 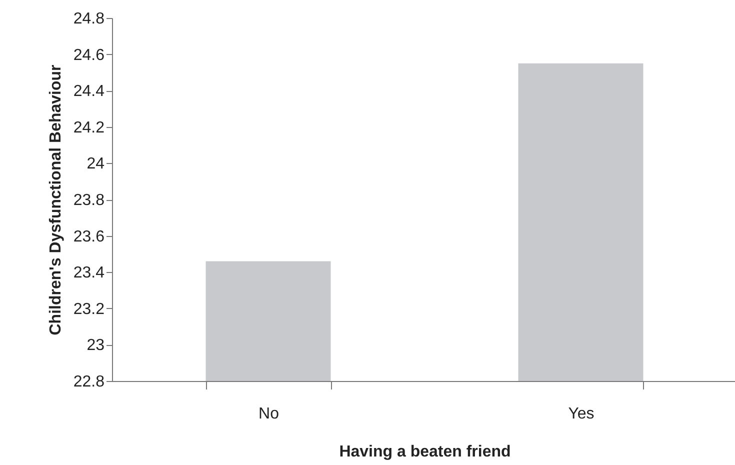 What do you see at coordinates (95, 345) in the screenshot?
I see `y-tick-label: 23` at bounding box center [95, 345].